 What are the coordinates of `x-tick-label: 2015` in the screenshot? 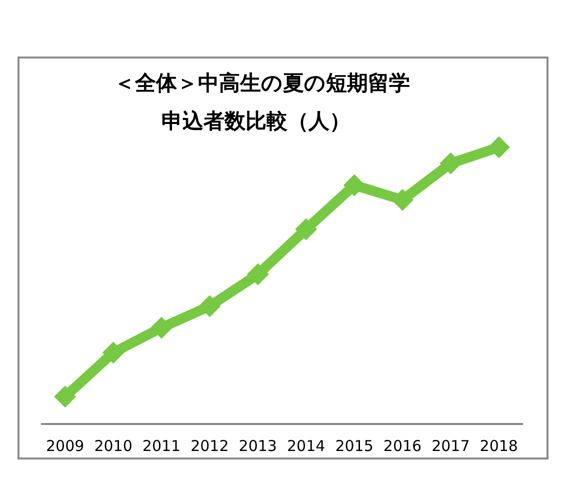 It's located at (354, 446).